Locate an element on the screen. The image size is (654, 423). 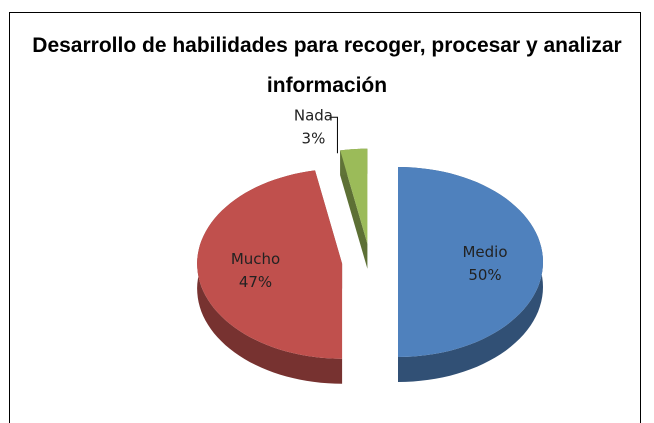
data-label-value: 50% is located at coordinates (484, 275).